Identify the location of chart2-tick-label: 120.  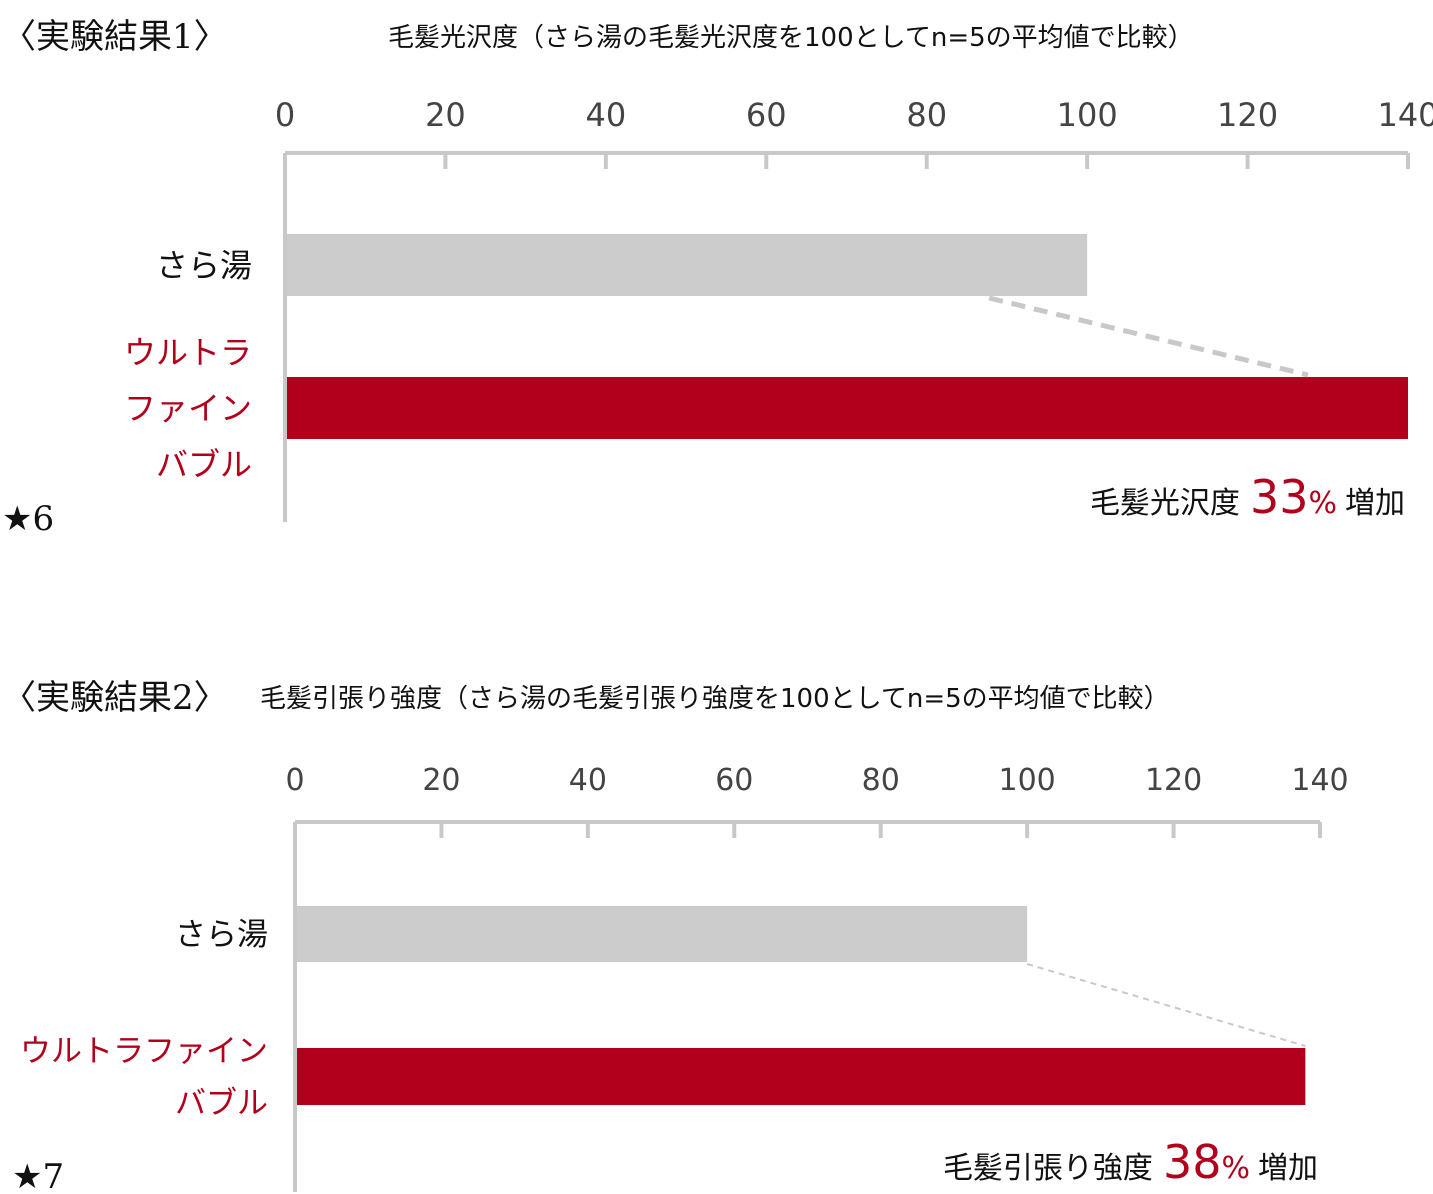
(1173, 780).